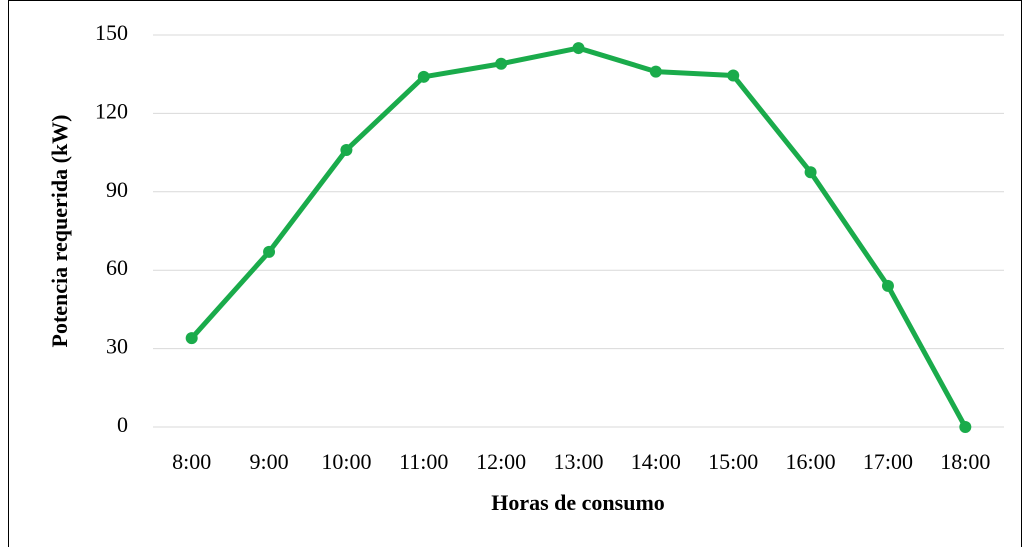  Describe the element at coordinates (59, 230) in the screenshot. I see `y-axis-title: Potencia requerida (kW)` at that location.